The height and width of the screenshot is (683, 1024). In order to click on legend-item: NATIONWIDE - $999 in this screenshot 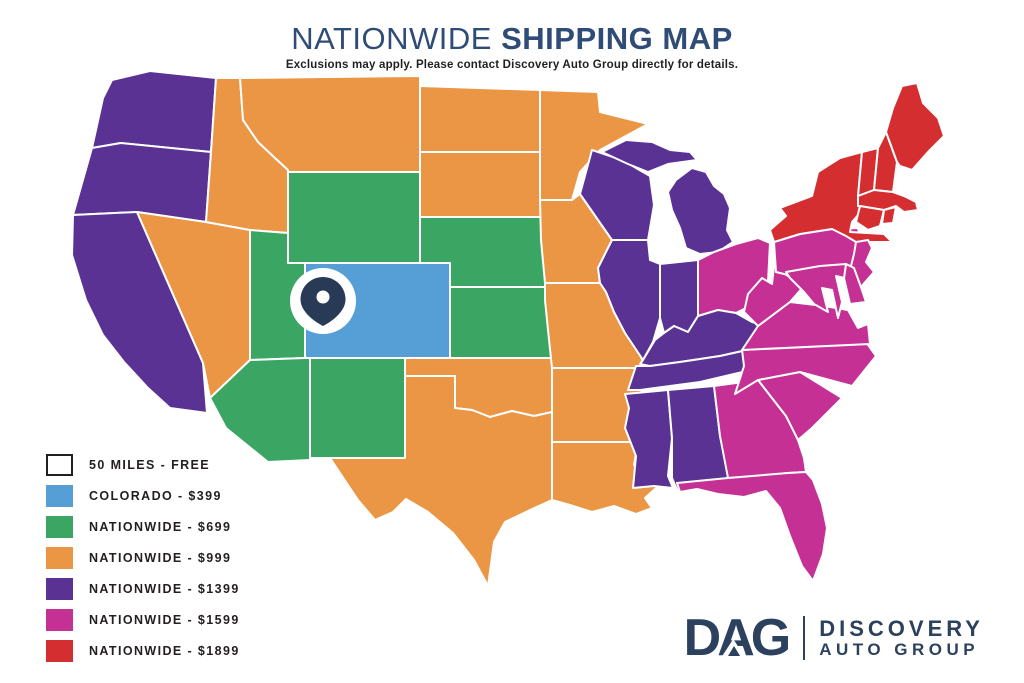, I will do `click(143, 557)`.